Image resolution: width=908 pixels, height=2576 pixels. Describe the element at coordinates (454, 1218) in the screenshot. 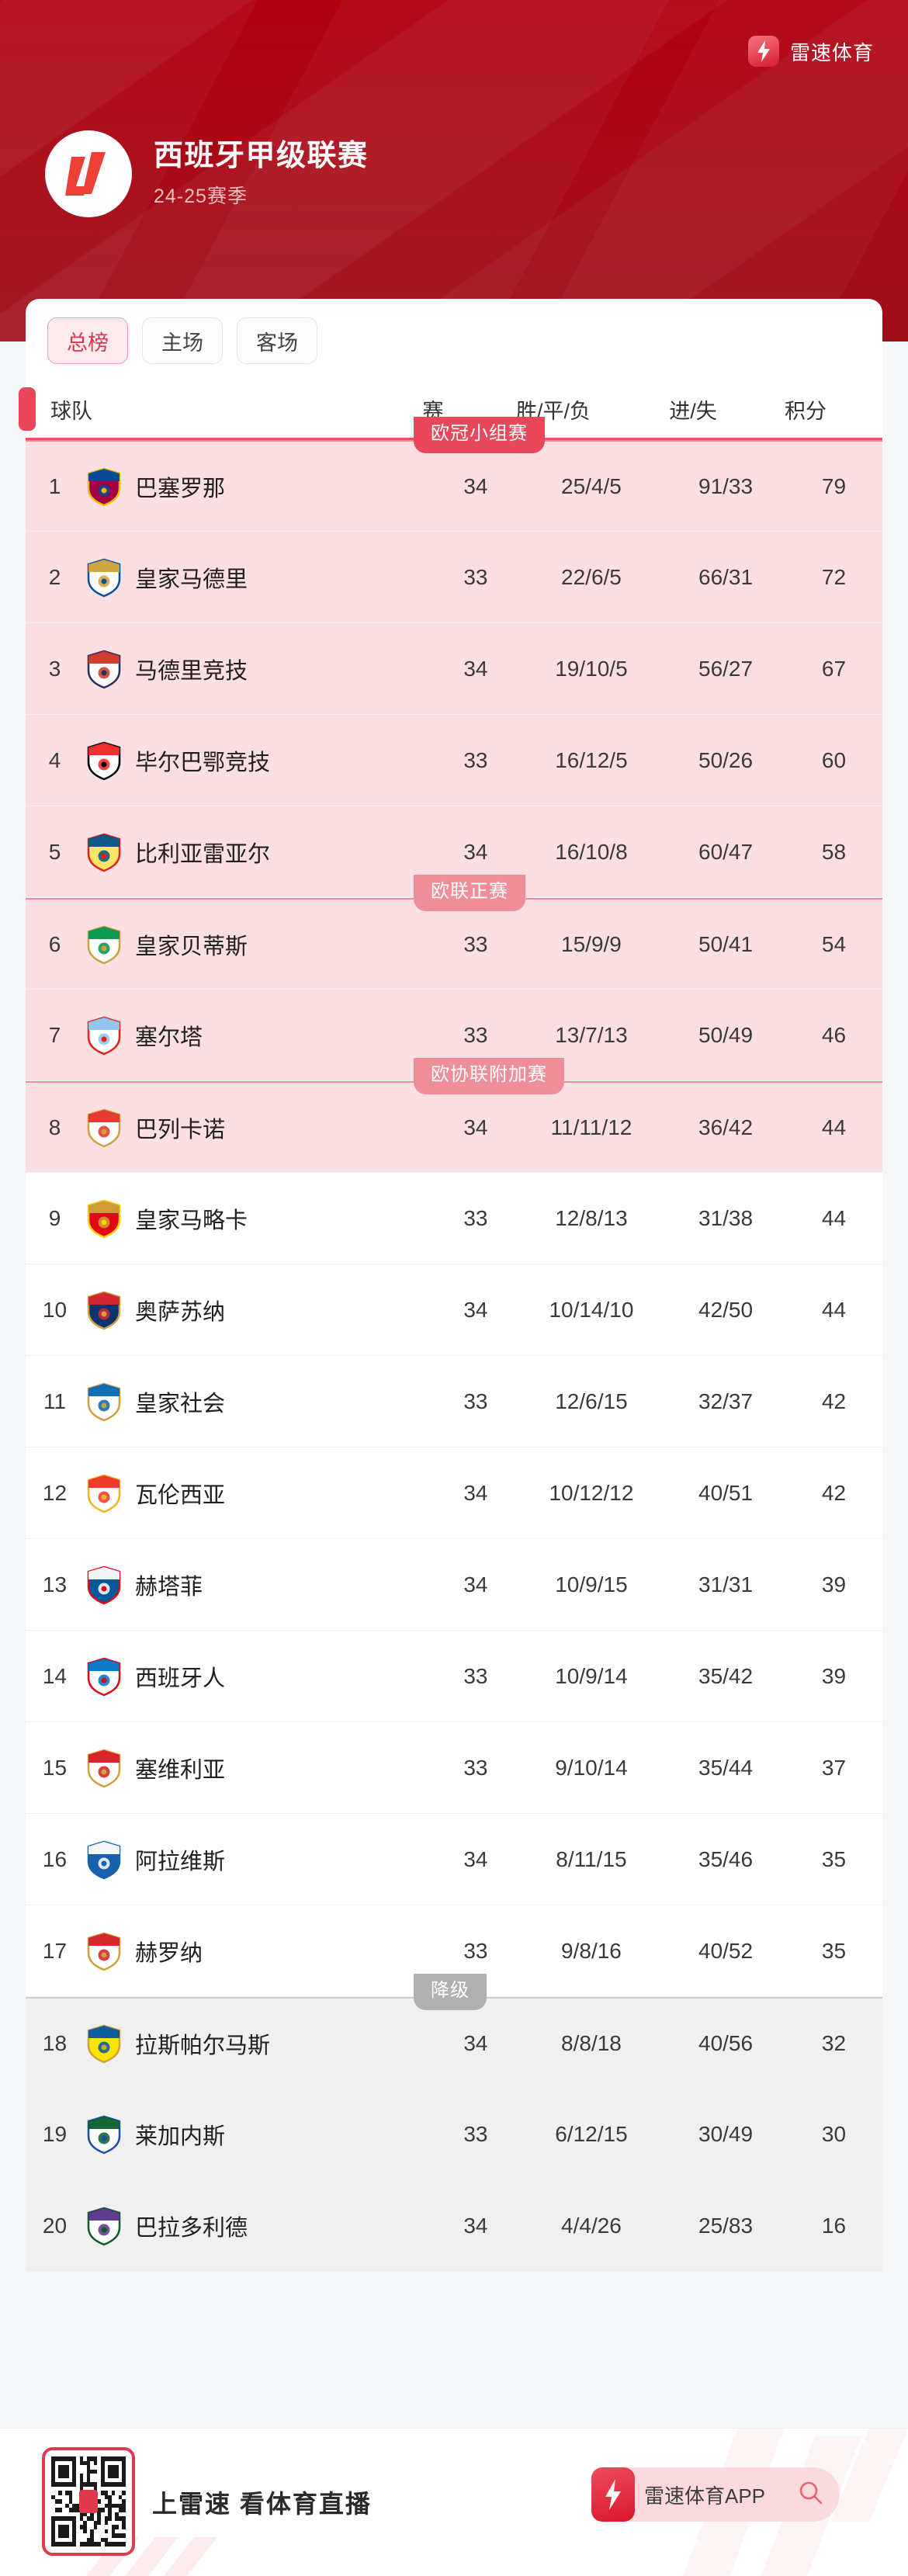

I see `table-row: 9 皇家马略卡 33 12/8/13 31/38 44` at that location.